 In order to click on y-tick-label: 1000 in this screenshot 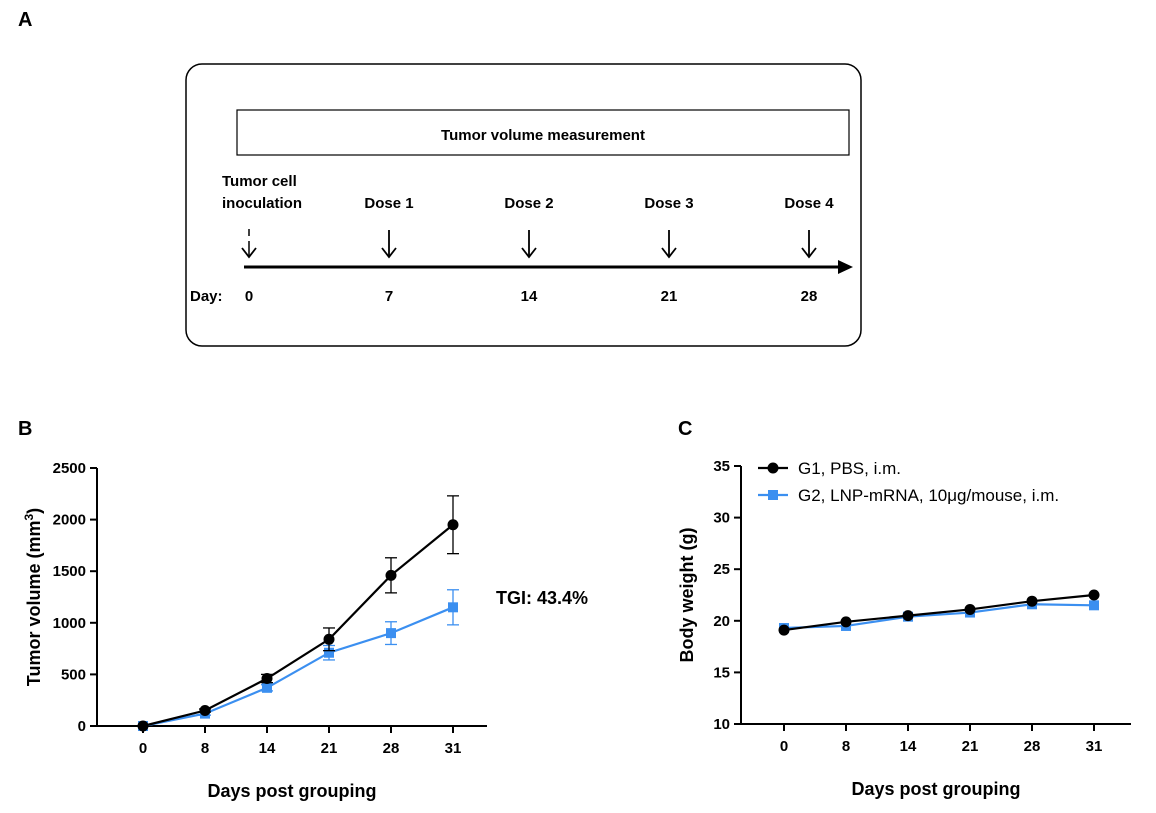, I will do `click(69, 623)`.